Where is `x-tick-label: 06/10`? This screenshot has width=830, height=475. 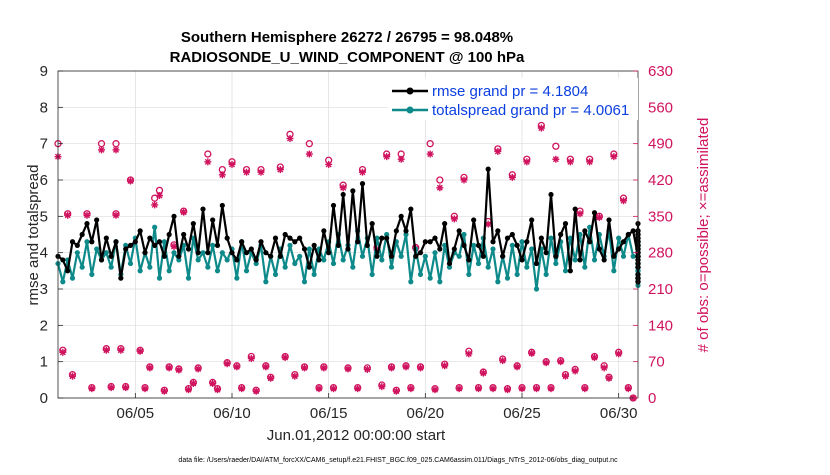
x-tick-label: 06/10 is located at coordinates (232, 413).